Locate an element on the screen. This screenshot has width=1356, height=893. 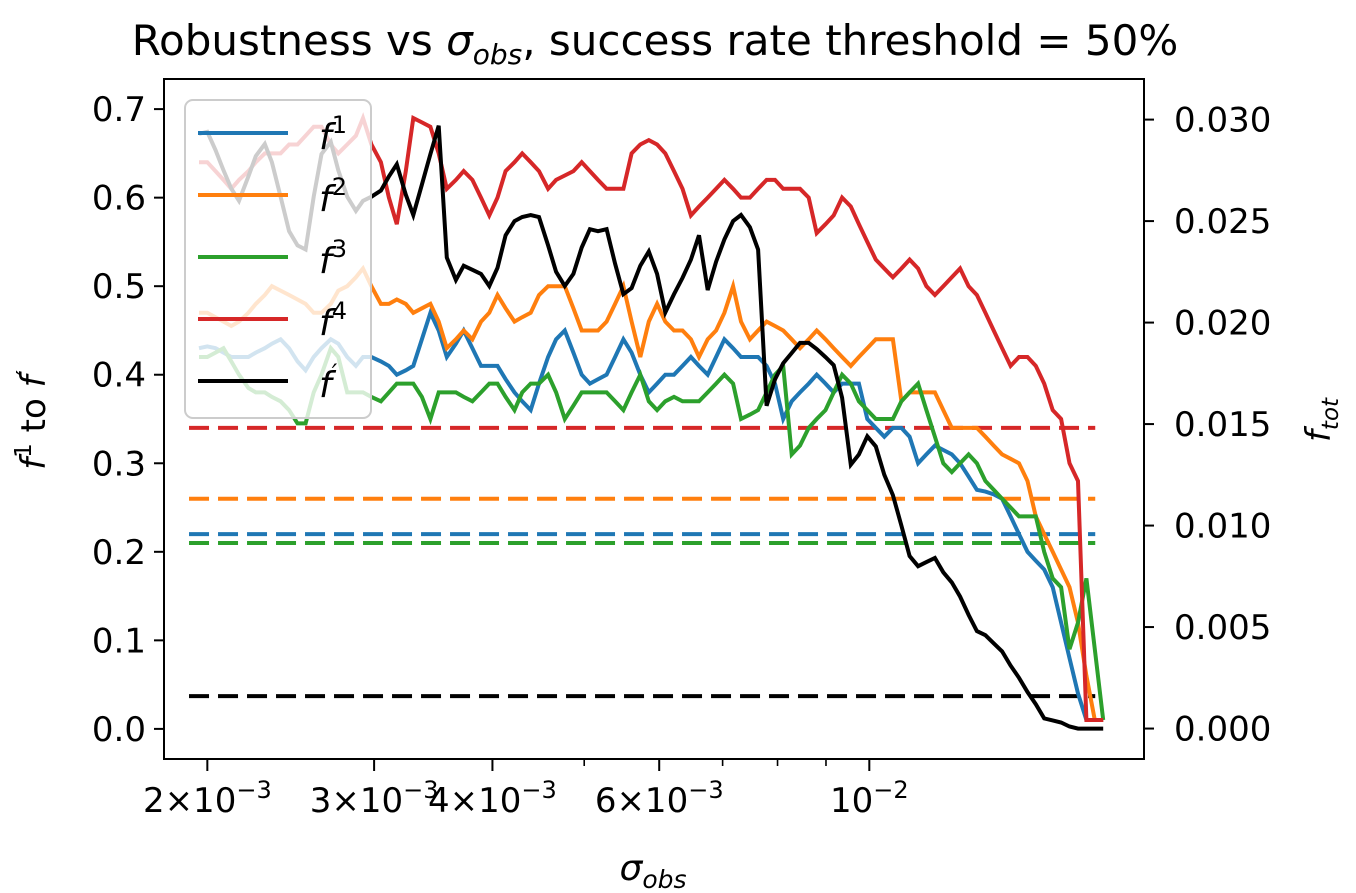
x-axis-label: σobs is located at coordinates (652, 870).